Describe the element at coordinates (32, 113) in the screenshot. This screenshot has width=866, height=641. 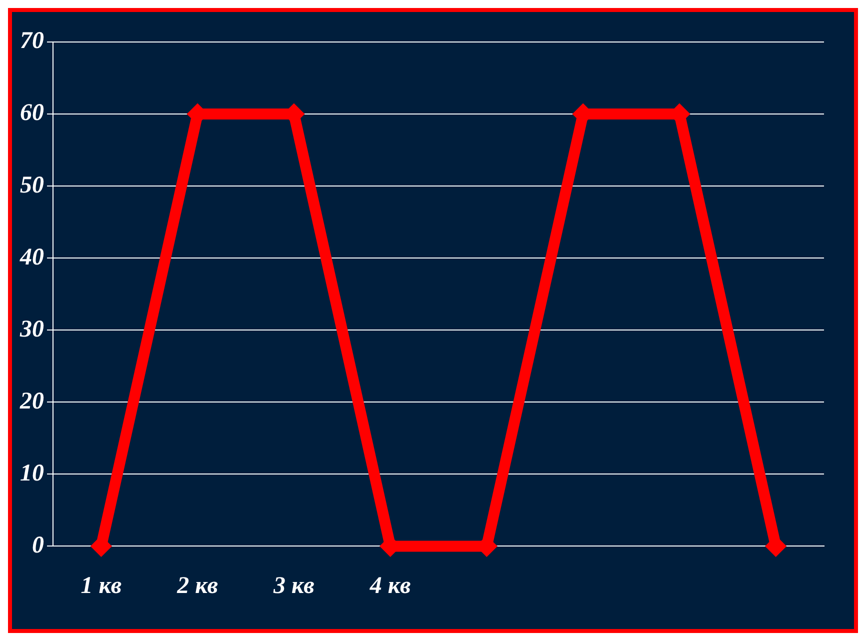
I see `y-tick-label: 60` at that location.